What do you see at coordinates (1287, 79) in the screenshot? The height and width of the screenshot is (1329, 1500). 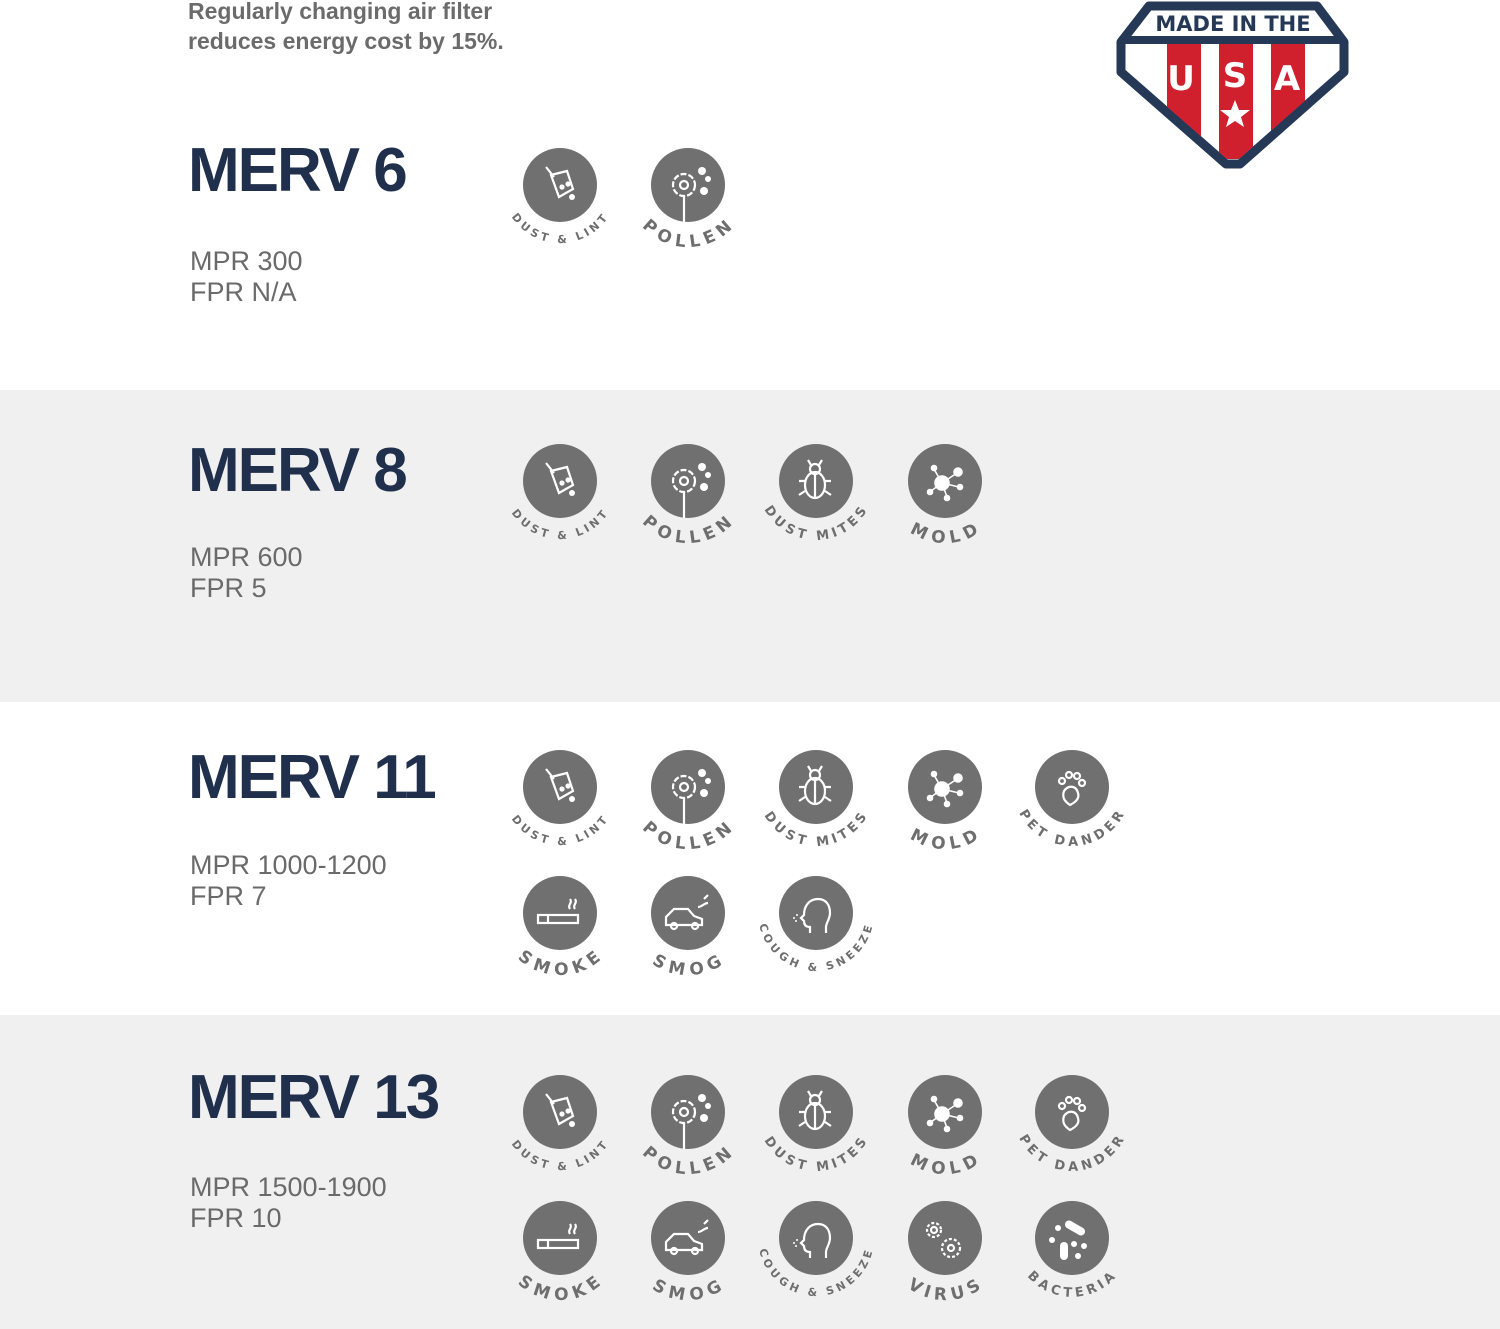 I see `badge-letter-a: A` at bounding box center [1287, 79].